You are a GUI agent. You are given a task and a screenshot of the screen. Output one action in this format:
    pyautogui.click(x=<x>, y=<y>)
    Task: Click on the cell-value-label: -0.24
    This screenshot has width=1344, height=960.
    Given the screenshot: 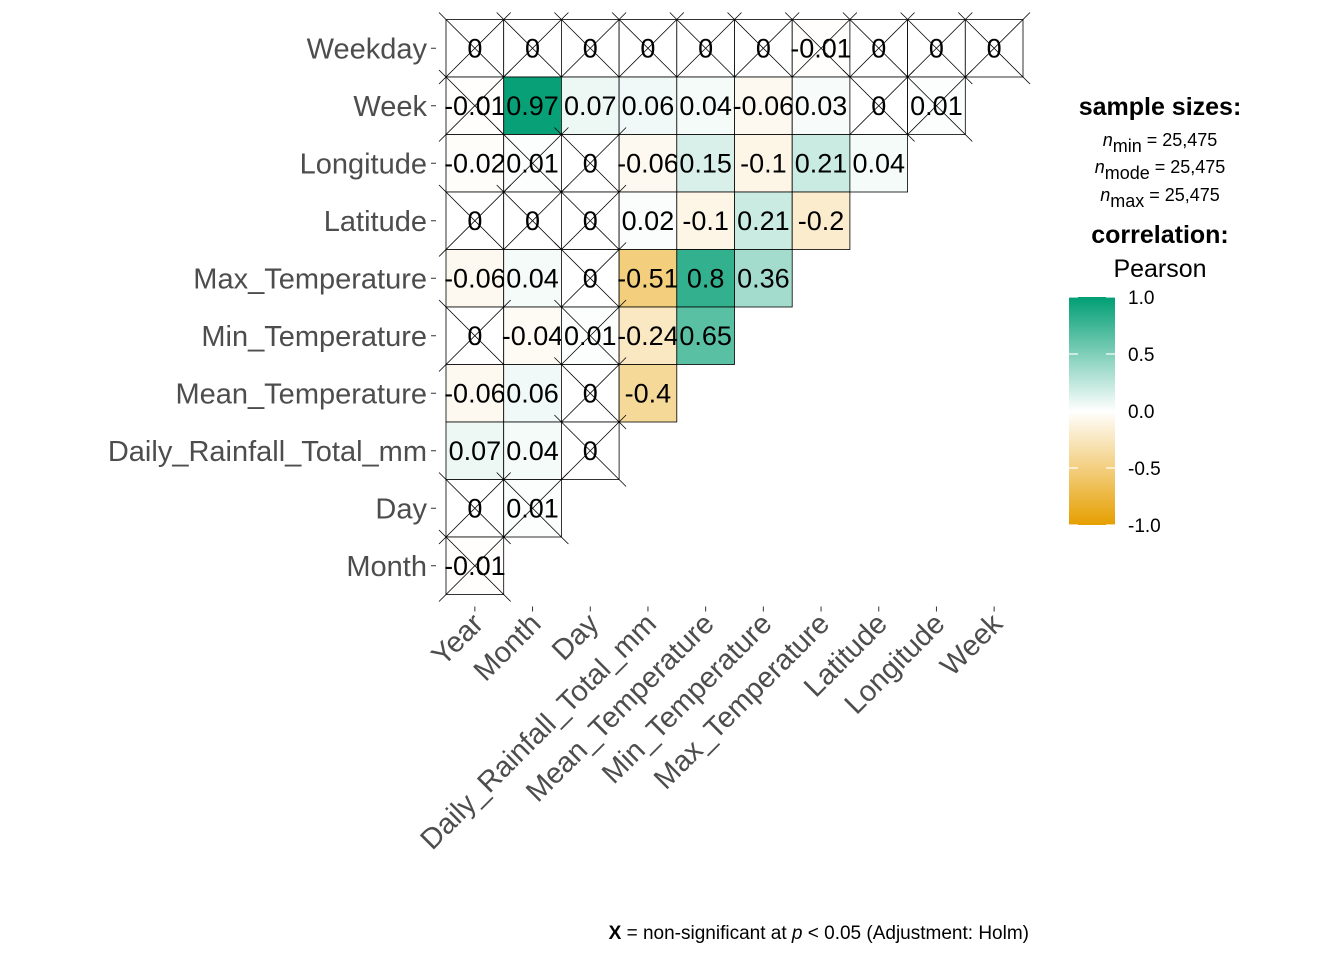 What is the action you would take?
    pyautogui.click(x=648, y=336)
    